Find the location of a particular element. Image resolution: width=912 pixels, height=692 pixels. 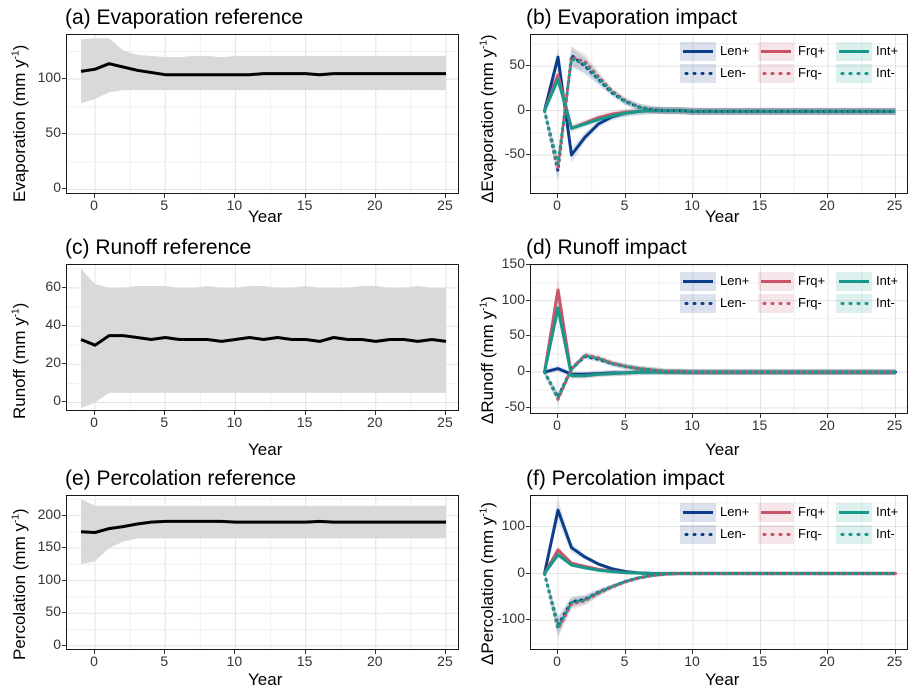

y-tick-label: -100 is located at coordinates (510, 618).